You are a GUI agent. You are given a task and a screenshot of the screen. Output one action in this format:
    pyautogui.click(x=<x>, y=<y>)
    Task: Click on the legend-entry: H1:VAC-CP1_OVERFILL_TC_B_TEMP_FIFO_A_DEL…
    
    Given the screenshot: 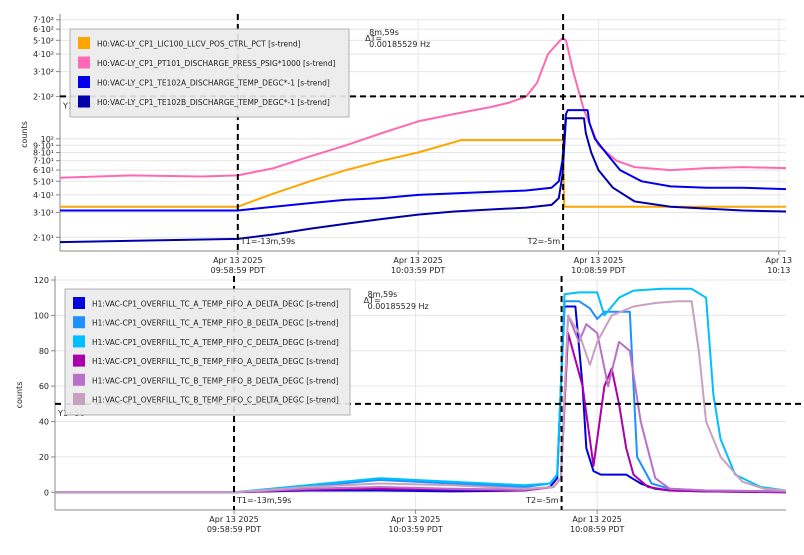 What is the action you would take?
    pyautogui.click(x=215, y=361)
    